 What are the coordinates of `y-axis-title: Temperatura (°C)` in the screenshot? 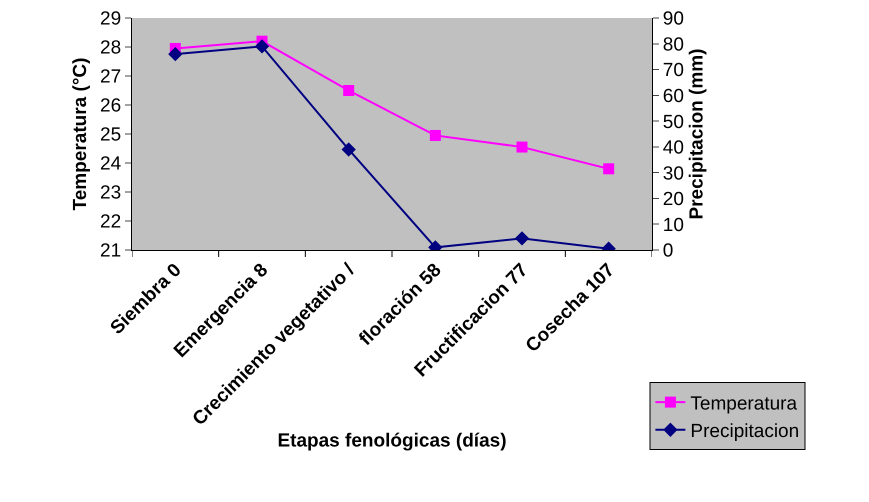 It's located at (80, 134).